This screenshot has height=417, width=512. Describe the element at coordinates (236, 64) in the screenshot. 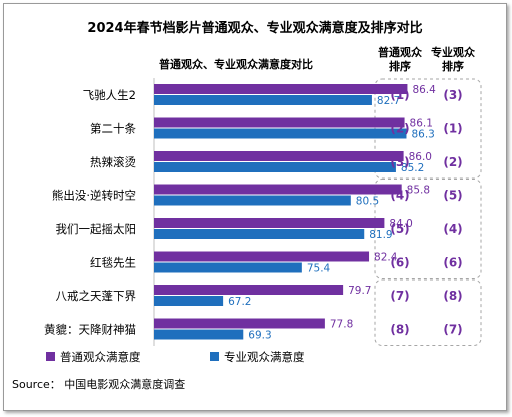

I see `chart-subtitle: 普通观众、专业观众满意度对比` at that location.